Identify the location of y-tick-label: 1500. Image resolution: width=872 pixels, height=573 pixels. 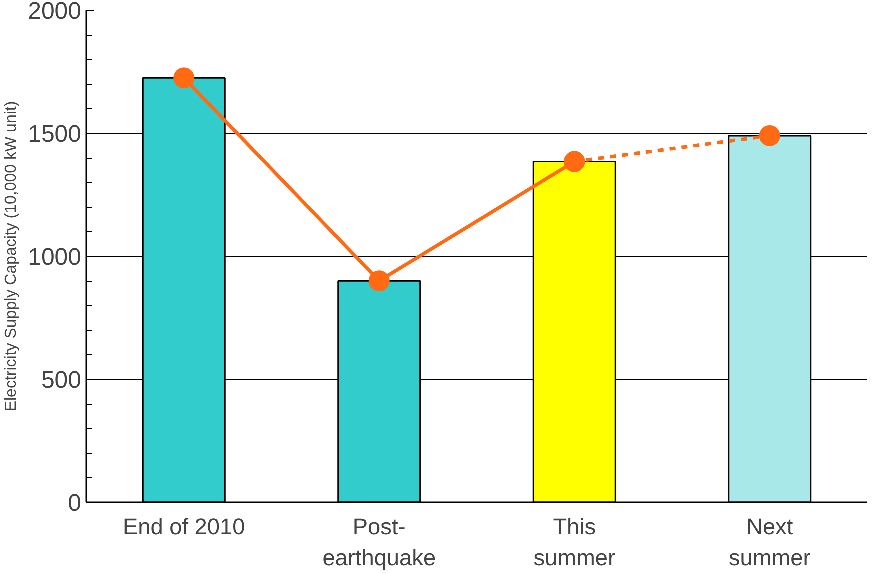
(55, 134).